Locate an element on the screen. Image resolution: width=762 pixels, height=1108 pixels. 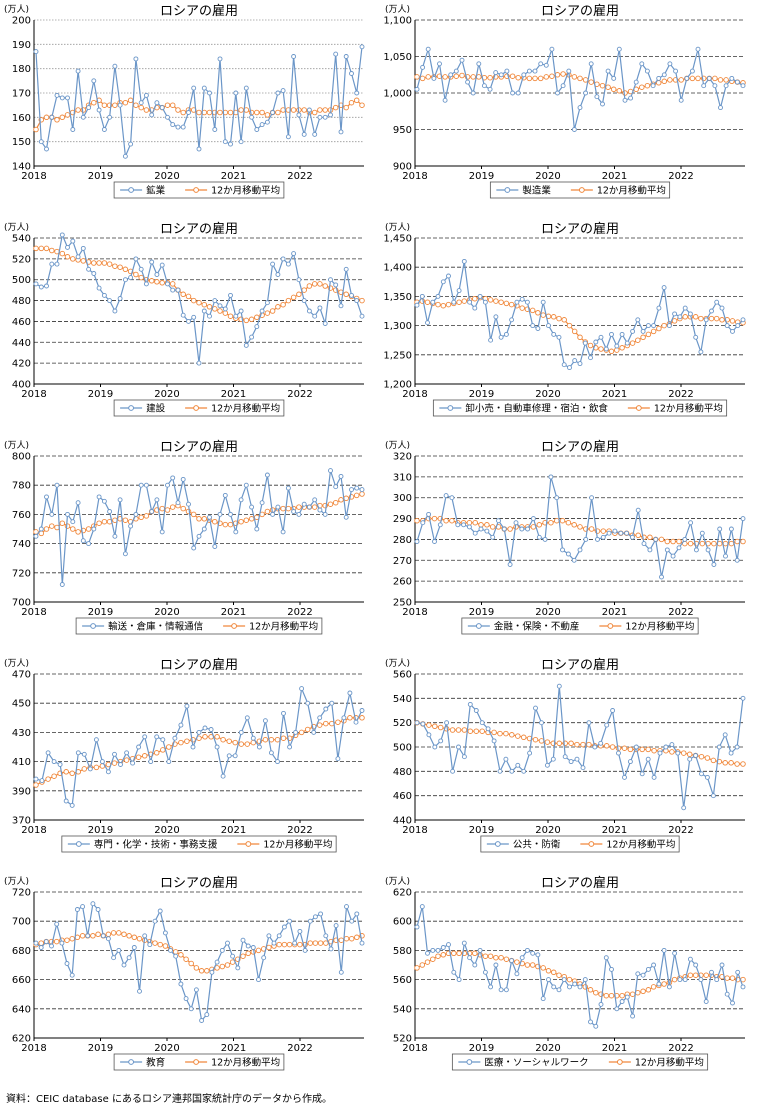
y-tick-label: 800 is located at coordinates (21, 457).